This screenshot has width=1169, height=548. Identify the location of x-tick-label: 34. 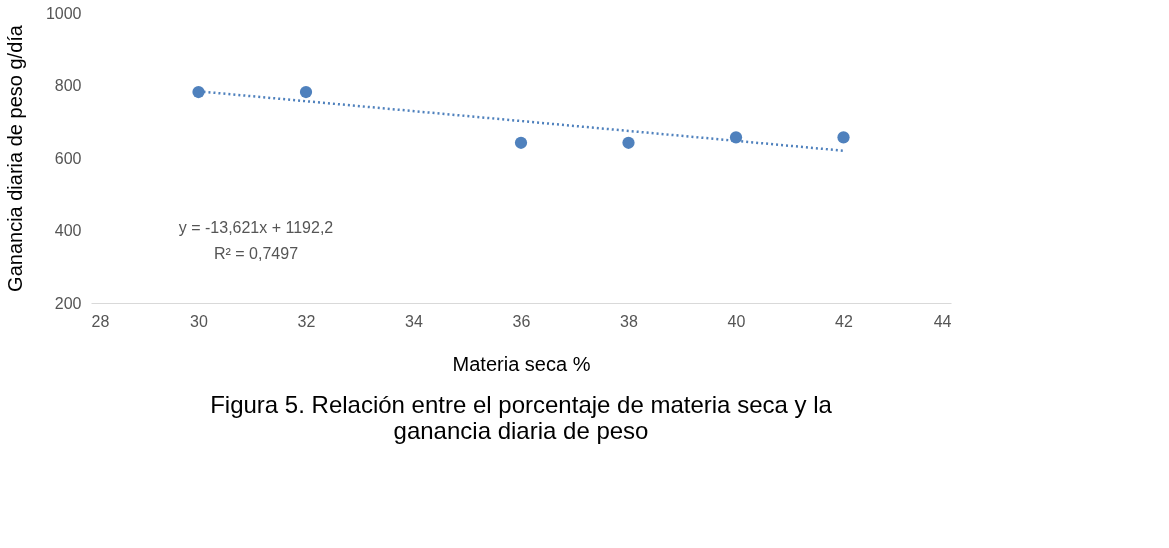
(414, 321).